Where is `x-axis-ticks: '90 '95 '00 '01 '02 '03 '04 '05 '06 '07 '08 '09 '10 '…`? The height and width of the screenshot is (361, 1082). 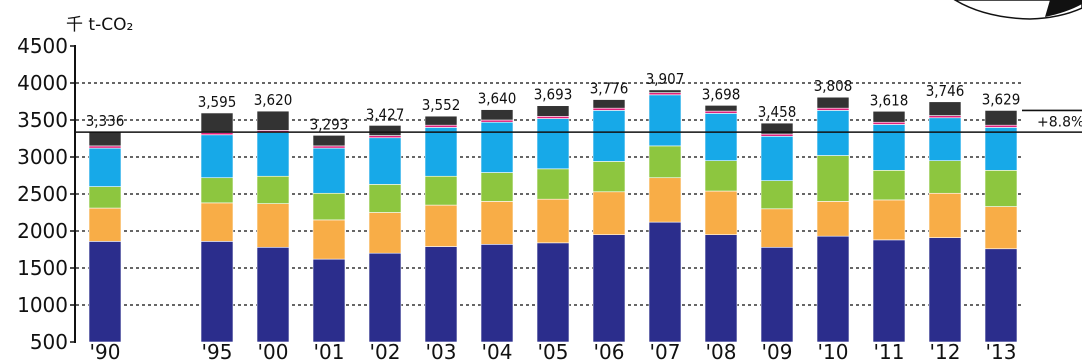 x-axis-ticks: '90 '95 '00 '01 '02 '03 '04 '05 '06 '07 '08 '09 '10 '… is located at coordinates (553, 350).